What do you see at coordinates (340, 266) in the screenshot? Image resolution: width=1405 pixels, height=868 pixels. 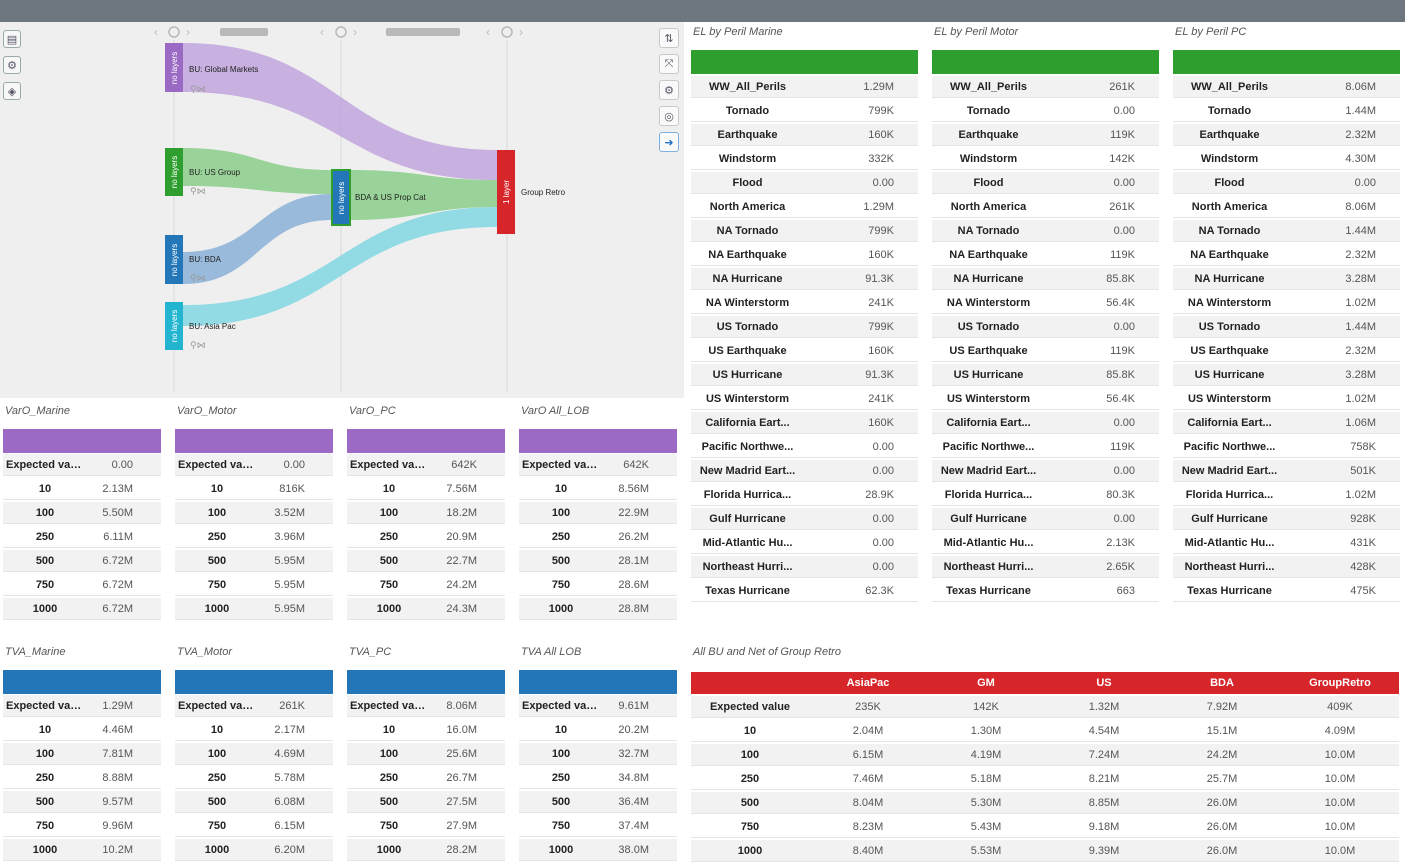 I see `flow-link-asia-pac` at bounding box center [340, 266].